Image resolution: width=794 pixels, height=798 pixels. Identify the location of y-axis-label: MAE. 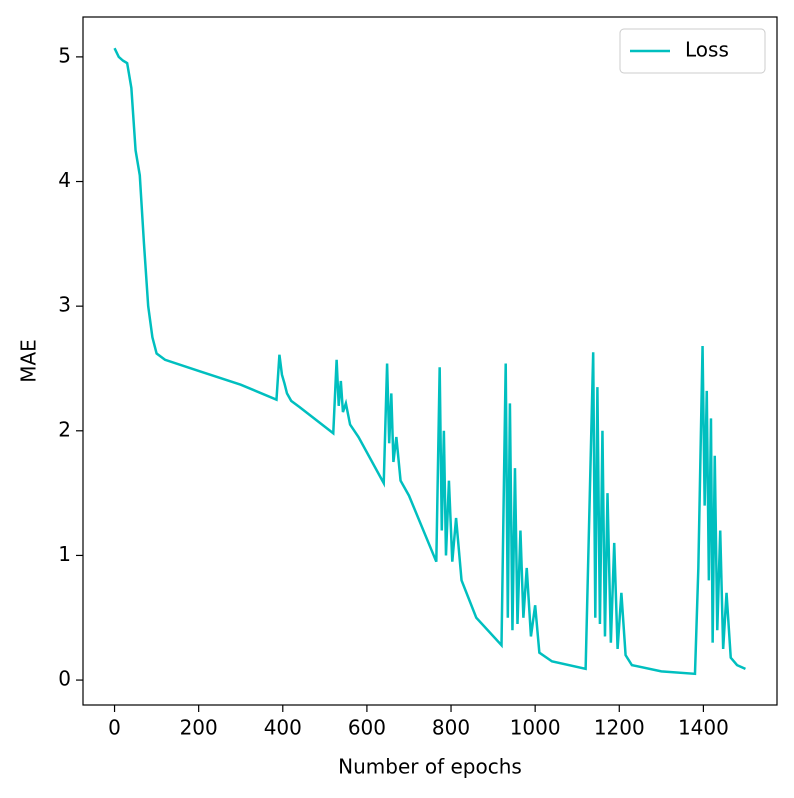
(29, 361).